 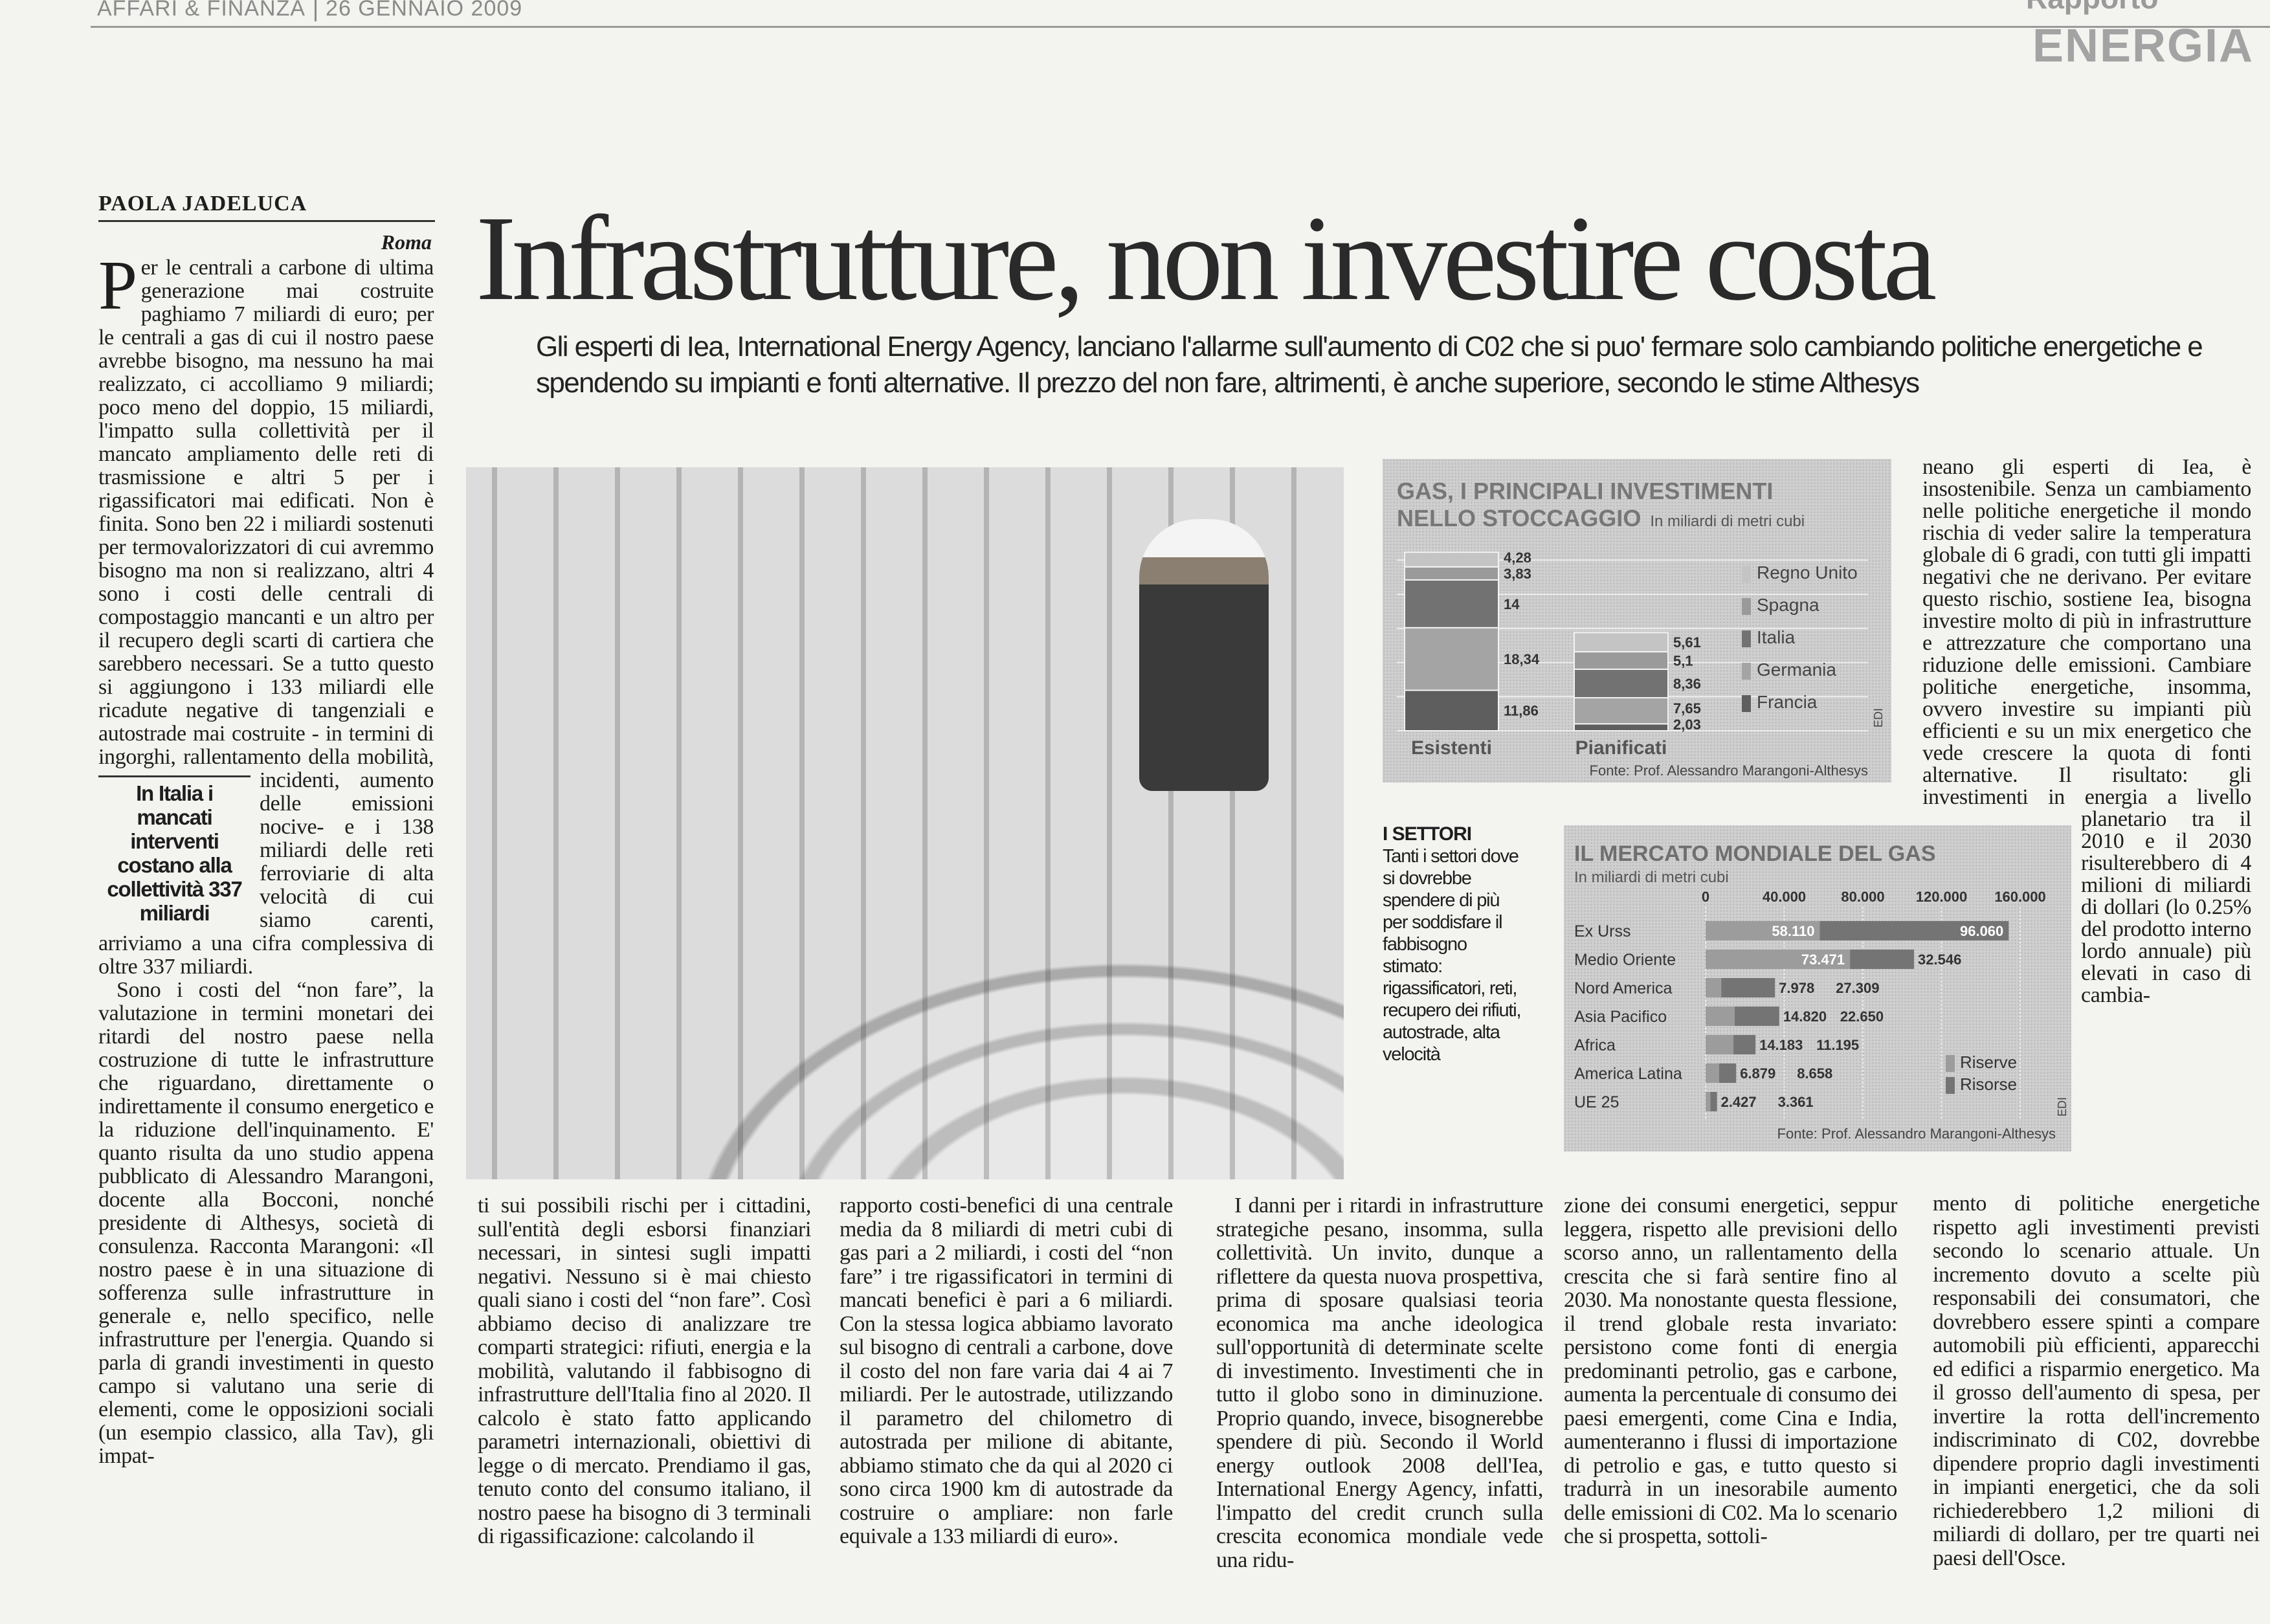 What do you see at coordinates (1755, 854) in the screenshot?
I see `chart-title: IL MERCATO MONDIALE DEL GAS` at bounding box center [1755, 854].